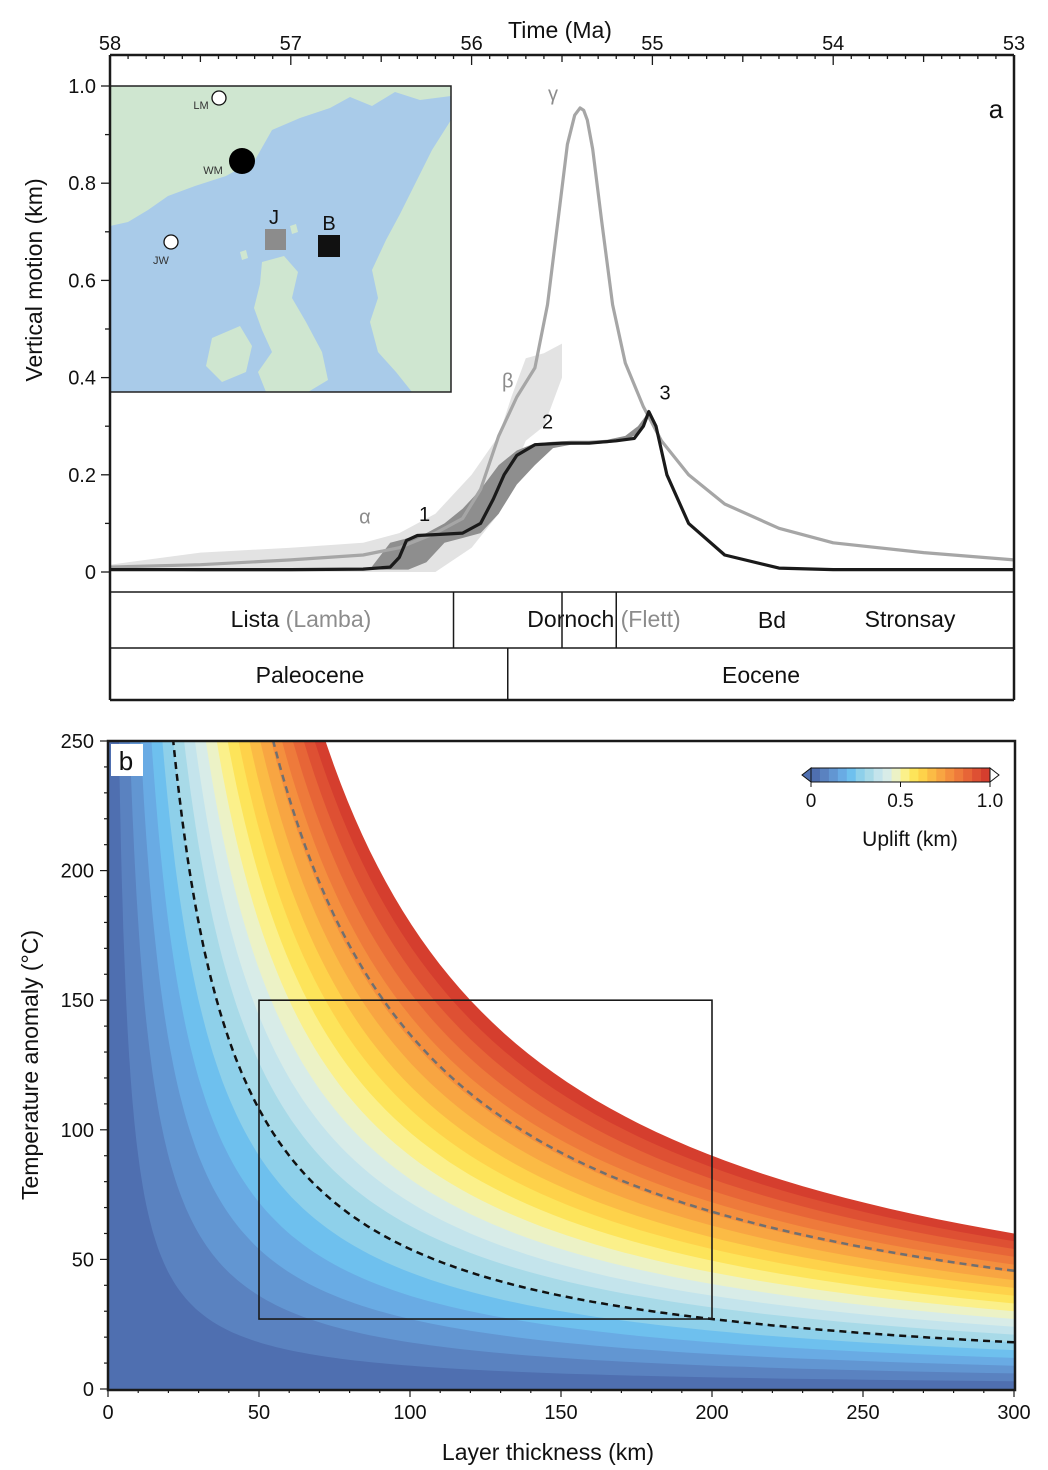  I want to click on panel-b-label: b, so click(126, 761).